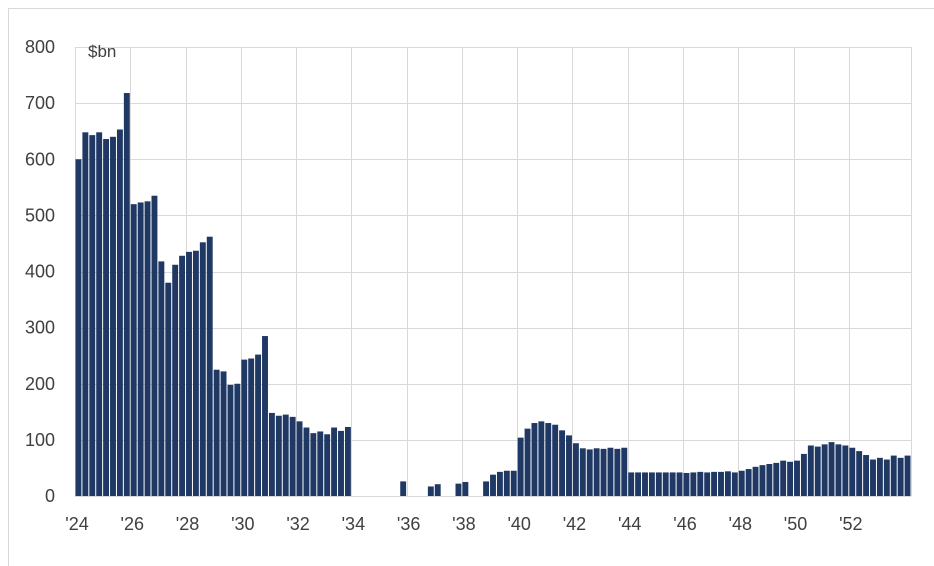 The width and height of the screenshot is (934, 566). I want to click on x-tick-label: '30, so click(242, 524).